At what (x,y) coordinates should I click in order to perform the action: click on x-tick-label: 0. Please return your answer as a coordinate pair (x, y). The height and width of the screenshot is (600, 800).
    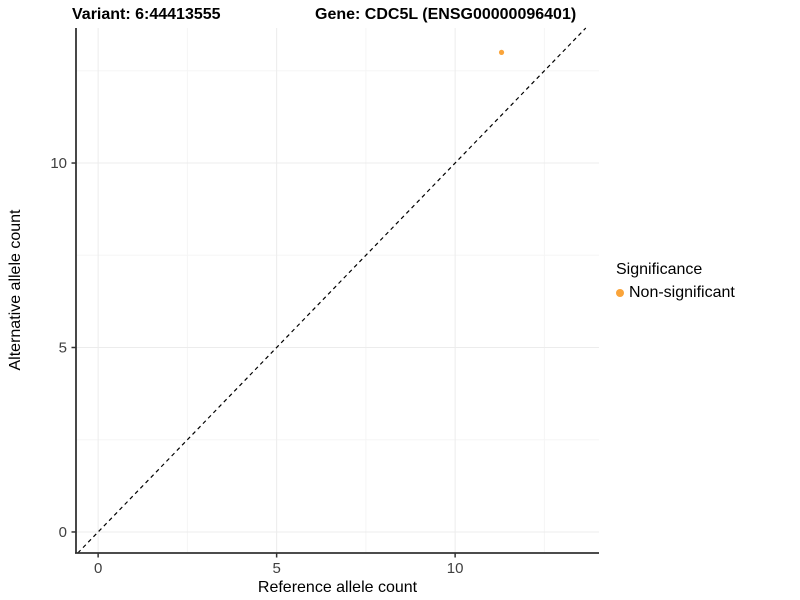
    Looking at the image, I should click on (98, 568).